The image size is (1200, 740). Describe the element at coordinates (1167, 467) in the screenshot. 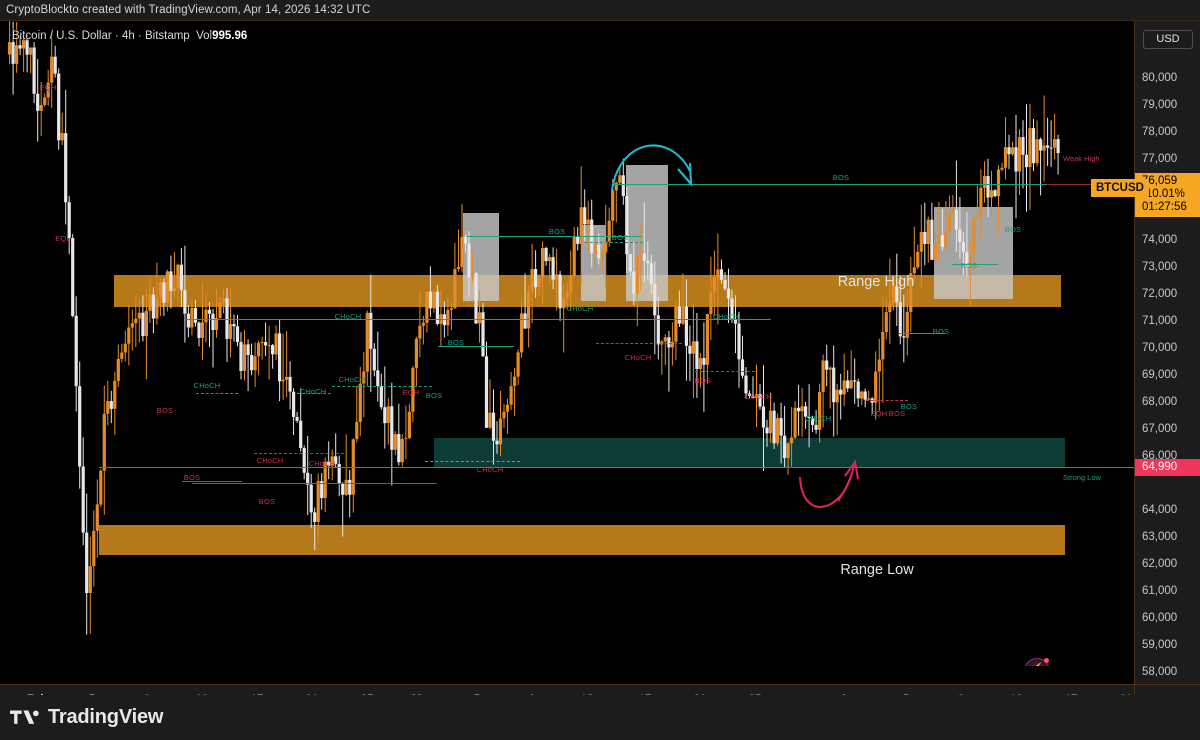

I see `low-price-tag: 64,990` at that location.